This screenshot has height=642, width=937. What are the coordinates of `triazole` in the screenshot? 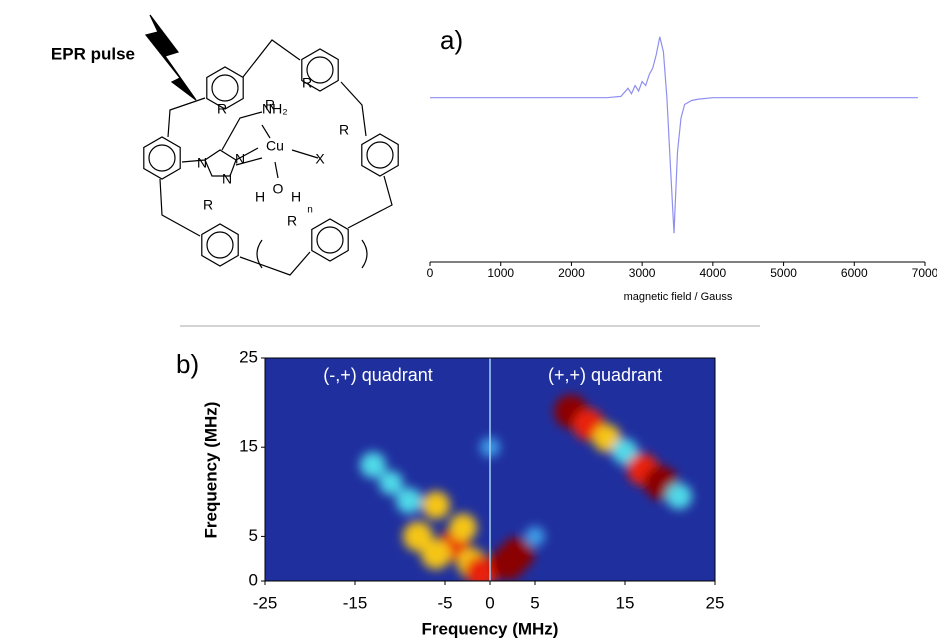 It's located at (220, 163).